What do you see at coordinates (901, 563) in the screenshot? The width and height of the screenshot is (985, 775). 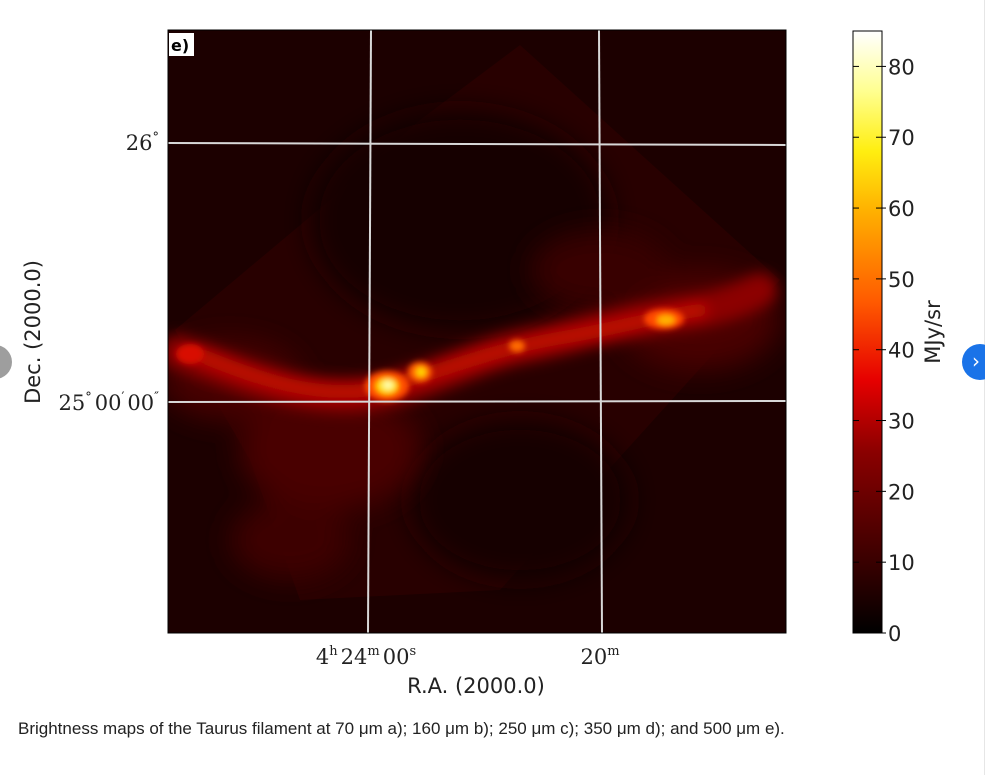 I see `colorbar-tick-label-10: 10` at bounding box center [901, 563].